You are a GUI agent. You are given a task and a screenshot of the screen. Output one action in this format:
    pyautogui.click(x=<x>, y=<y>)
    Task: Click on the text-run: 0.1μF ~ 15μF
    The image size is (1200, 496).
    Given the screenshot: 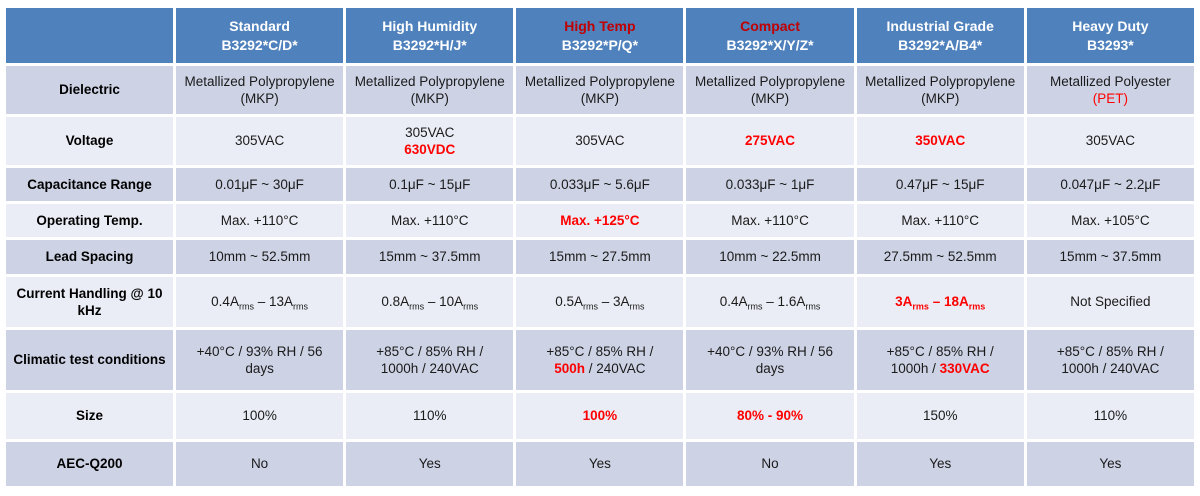 What is the action you would take?
    pyautogui.click(x=430, y=184)
    